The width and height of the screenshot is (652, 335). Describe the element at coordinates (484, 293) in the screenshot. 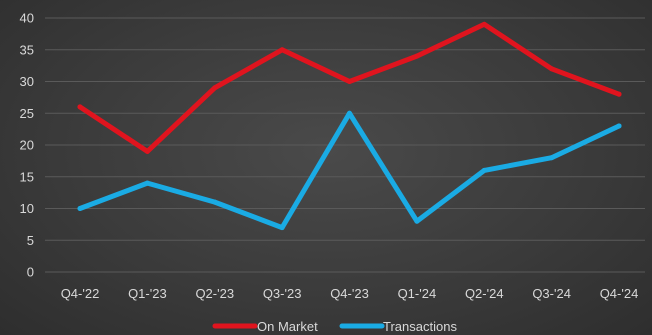

I see `x-tick-label: Q2-'24` at that location.